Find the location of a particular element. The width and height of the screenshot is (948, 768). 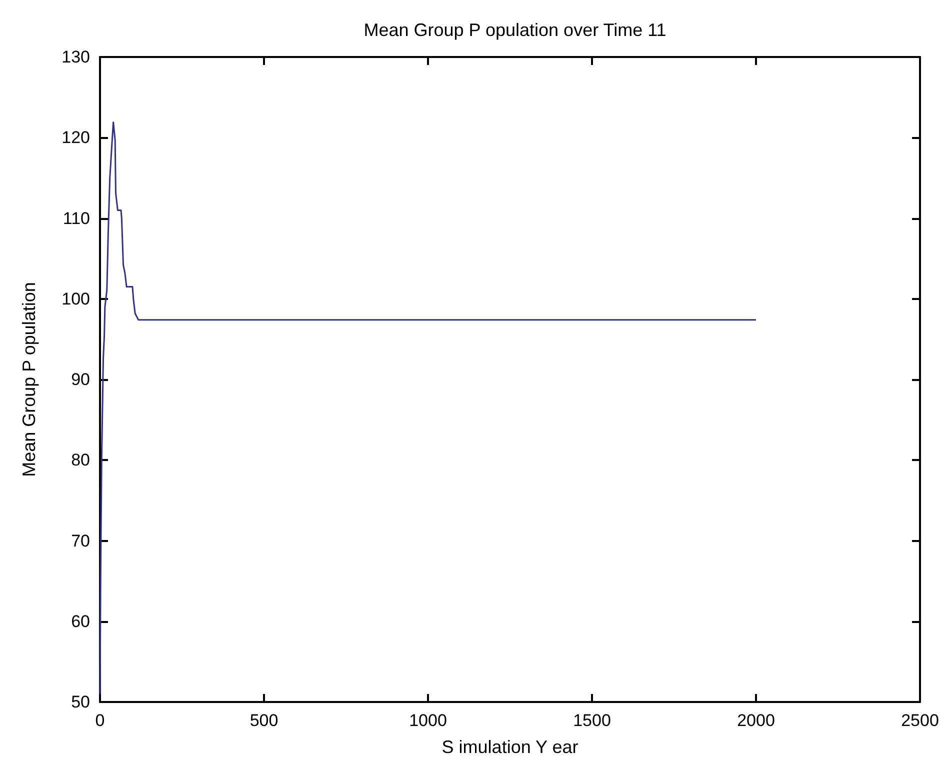

x-axis-title: S imulation Y ear is located at coordinates (510, 747).